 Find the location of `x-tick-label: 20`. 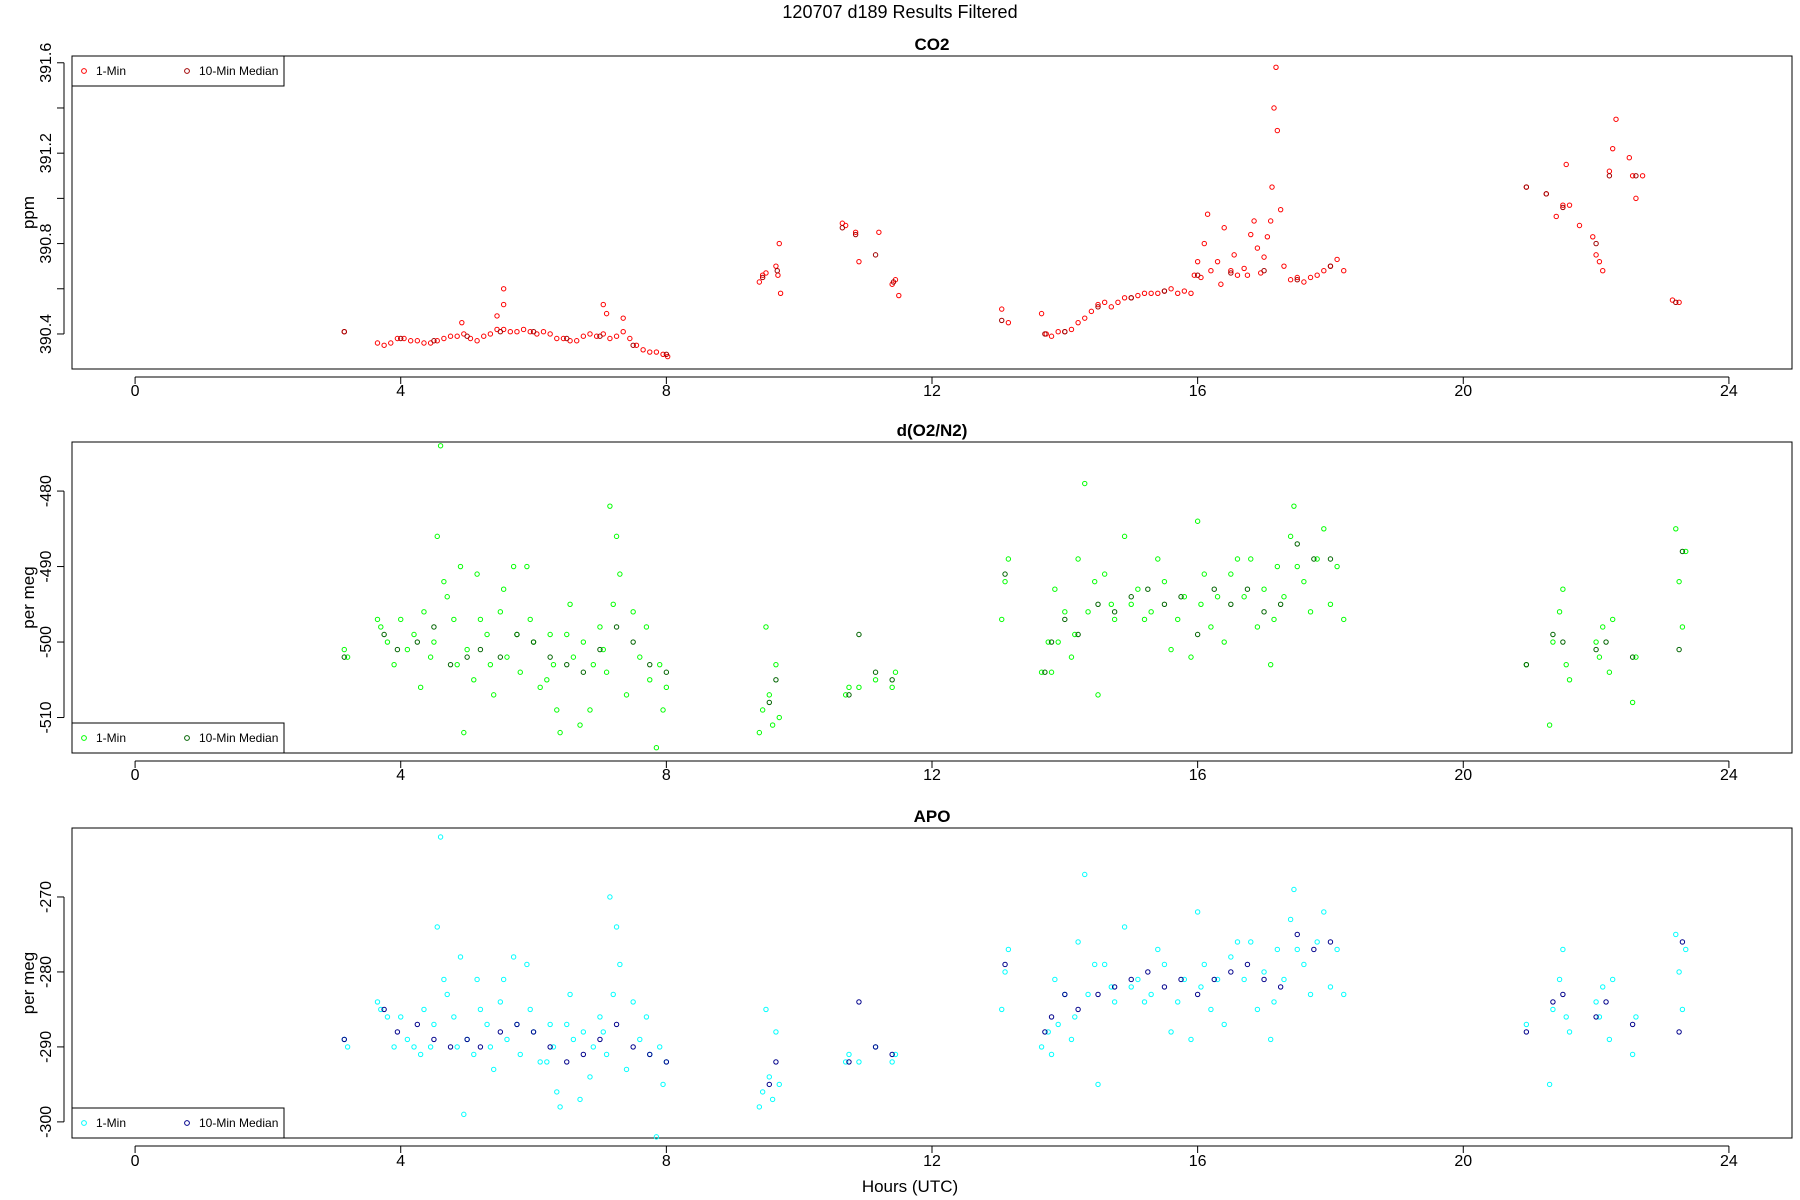

x-tick-label: 20 is located at coordinates (1463, 1161).